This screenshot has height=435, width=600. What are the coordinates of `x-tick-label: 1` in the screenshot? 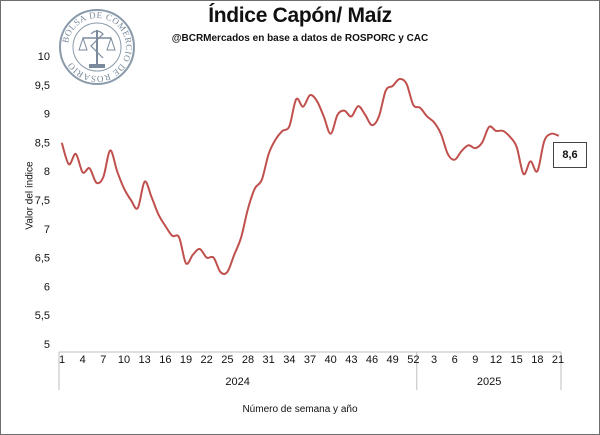 It's located at (62, 360).